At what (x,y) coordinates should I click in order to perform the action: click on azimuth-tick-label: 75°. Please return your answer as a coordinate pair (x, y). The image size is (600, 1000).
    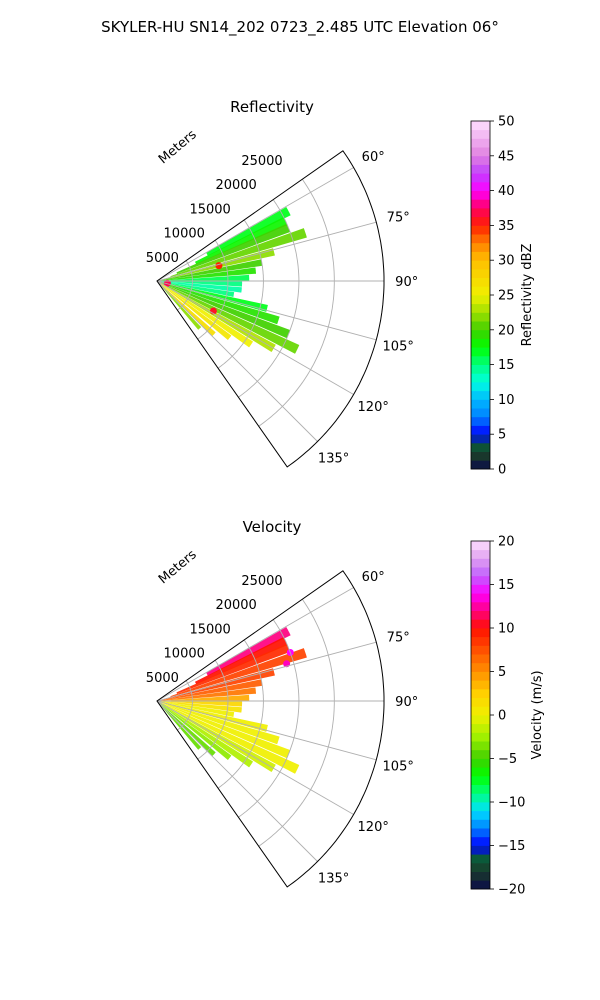
    Looking at the image, I should click on (398, 637).